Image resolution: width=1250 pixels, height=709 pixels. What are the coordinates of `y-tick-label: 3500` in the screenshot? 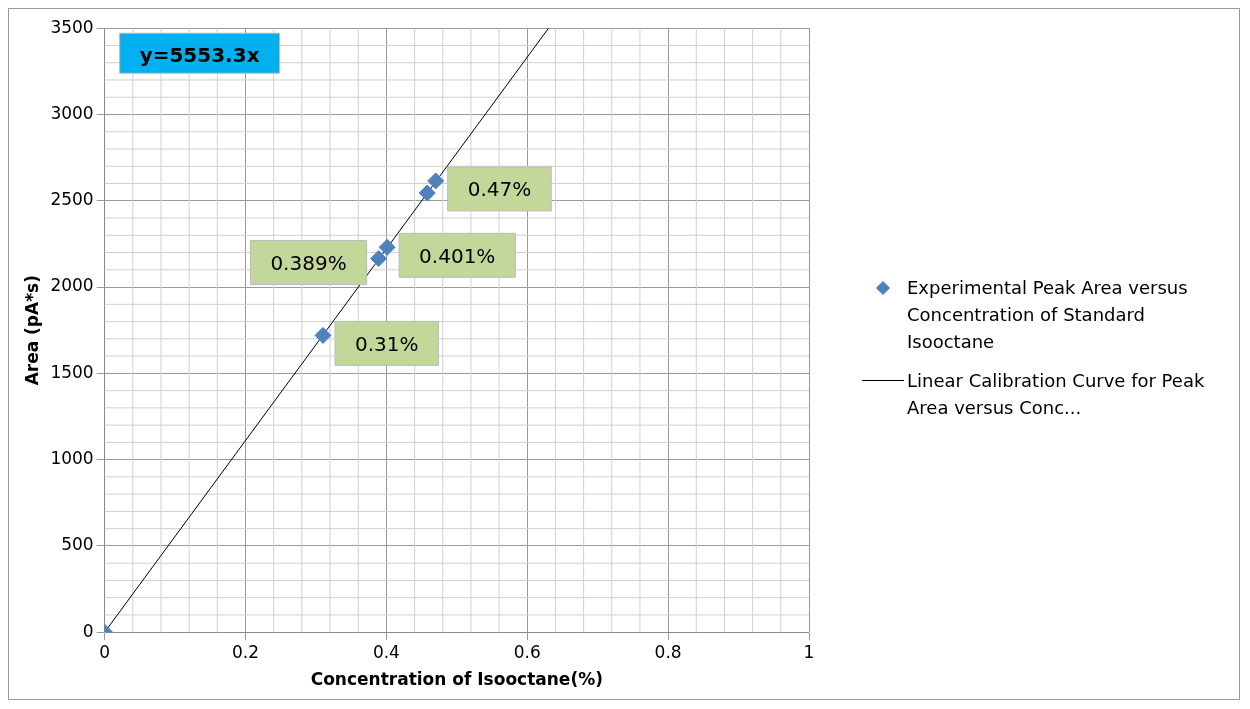 It's located at (72, 26).